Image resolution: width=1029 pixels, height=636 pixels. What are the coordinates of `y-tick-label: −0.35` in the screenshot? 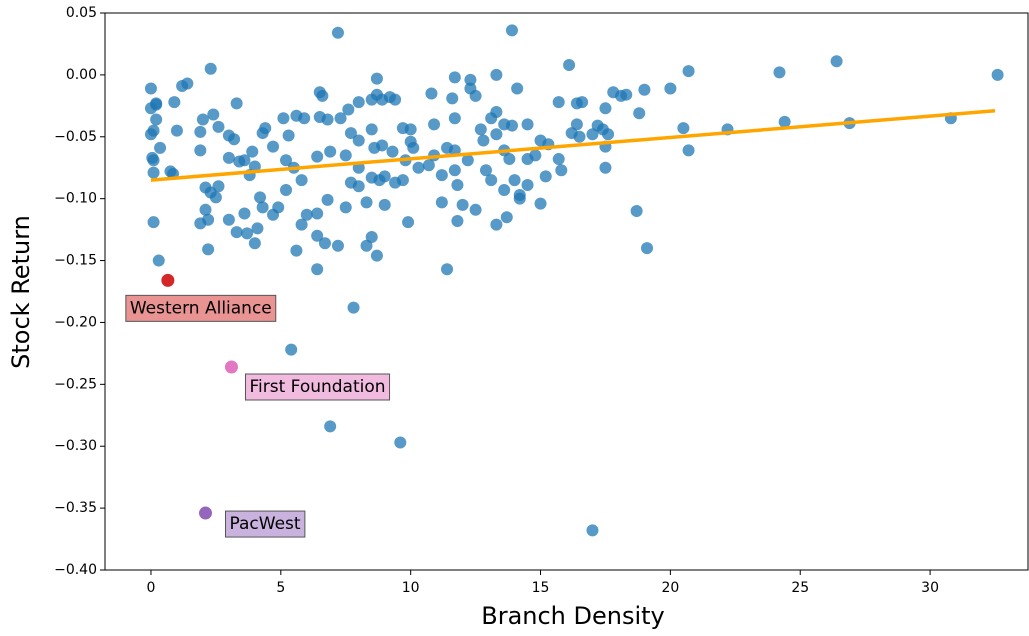 It's located at (75, 508).